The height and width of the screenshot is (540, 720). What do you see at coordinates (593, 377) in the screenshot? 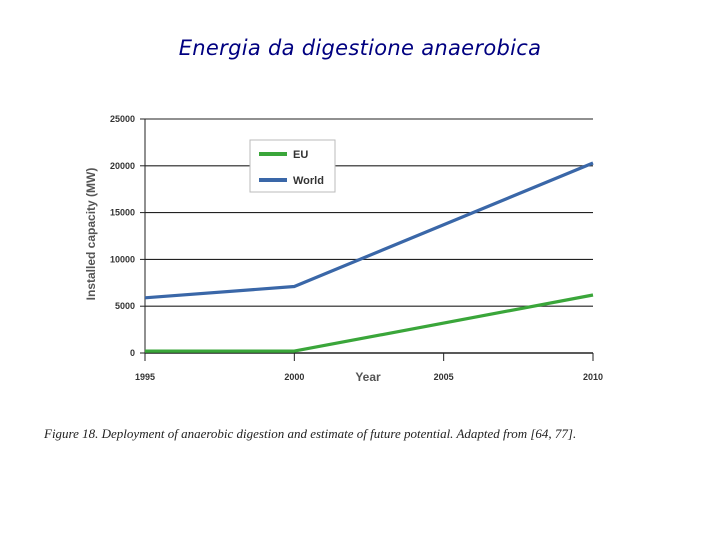
I see `x-tick-label: 2010` at bounding box center [593, 377].